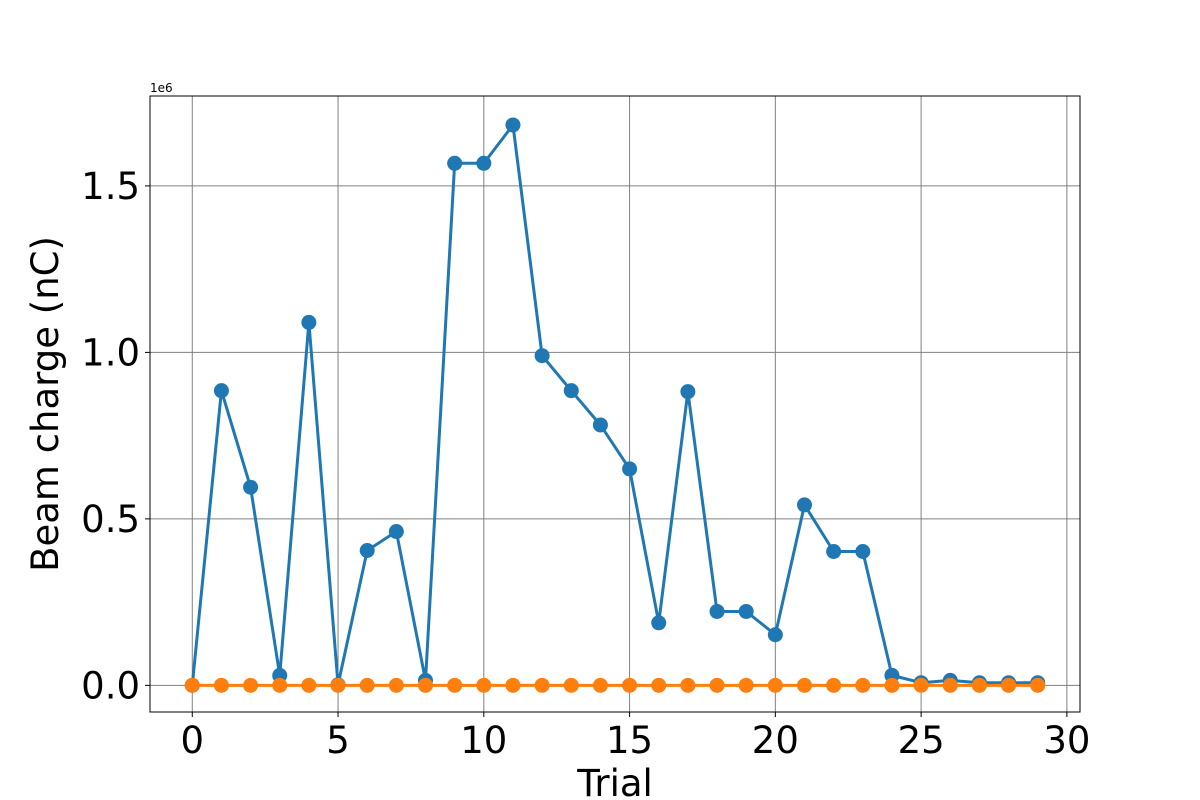 This screenshot has width=1200, height=800. What do you see at coordinates (921, 740) in the screenshot?
I see `x-tick-label: 25` at bounding box center [921, 740].